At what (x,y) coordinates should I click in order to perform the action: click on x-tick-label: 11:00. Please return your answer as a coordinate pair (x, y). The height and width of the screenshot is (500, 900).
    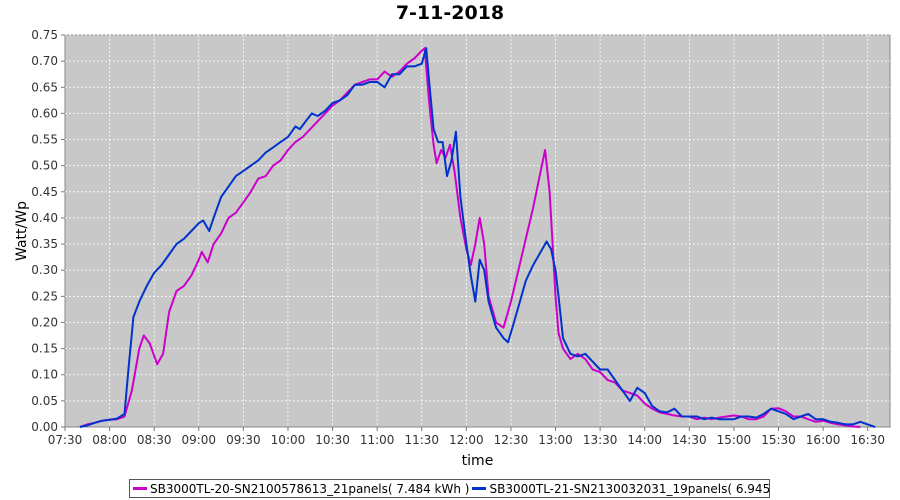
    Looking at the image, I should click on (377, 440).